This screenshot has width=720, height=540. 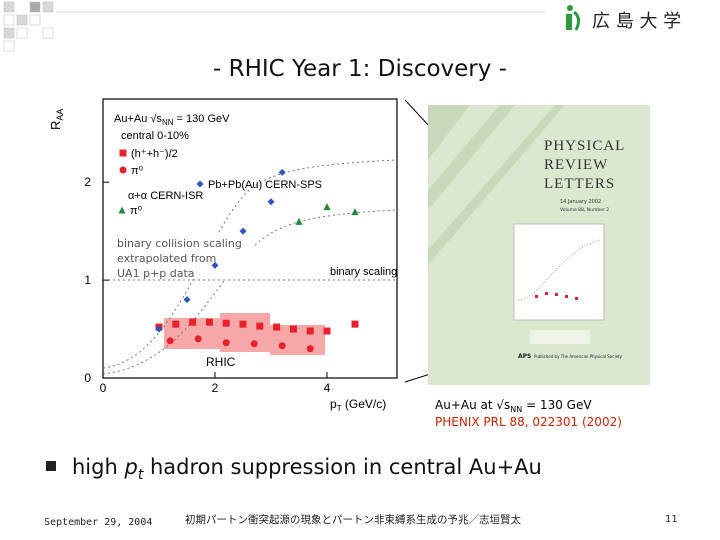 I want to click on cover-title: REVIEW, so click(x=576, y=165).